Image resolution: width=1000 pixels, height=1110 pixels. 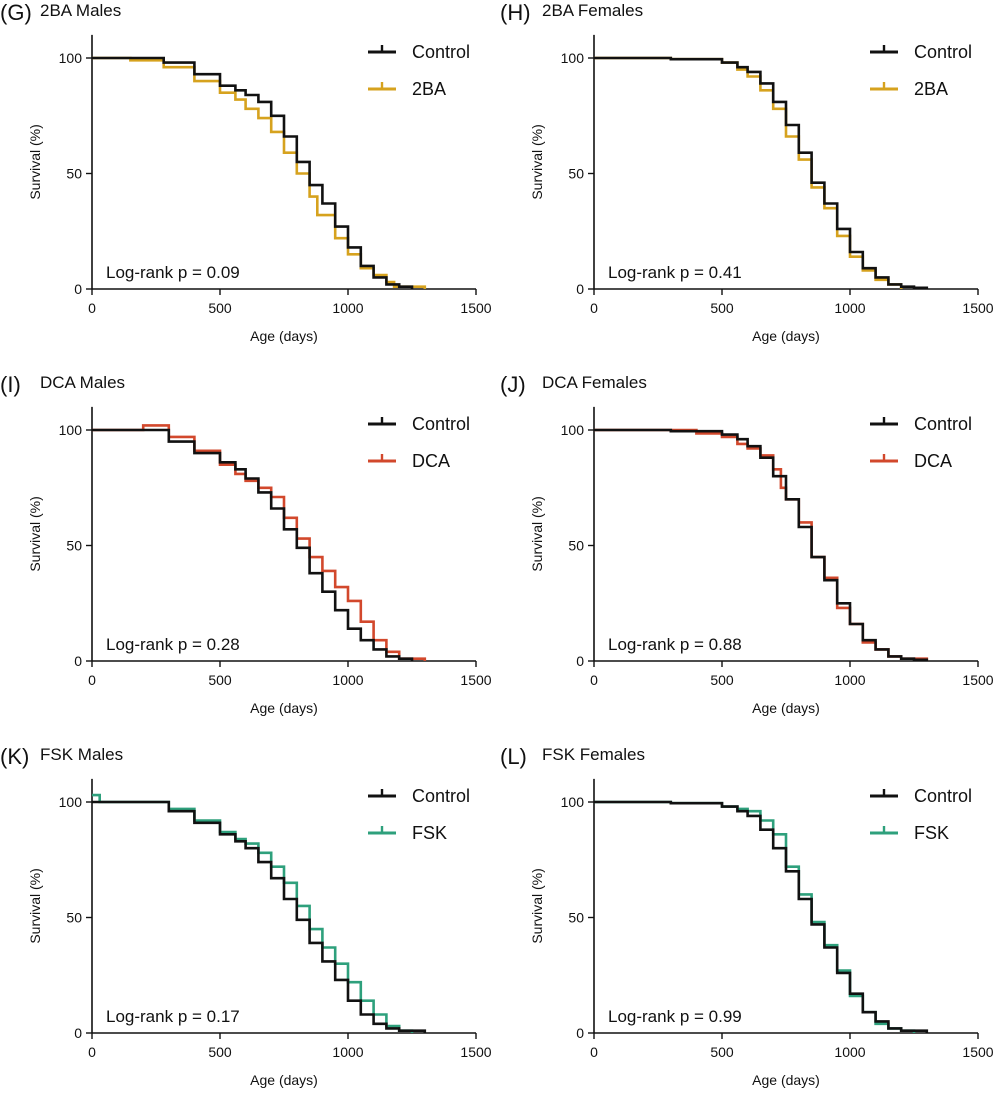 What do you see at coordinates (16, 12) in the screenshot?
I see `panel-letter: (G)` at bounding box center [16, 12].